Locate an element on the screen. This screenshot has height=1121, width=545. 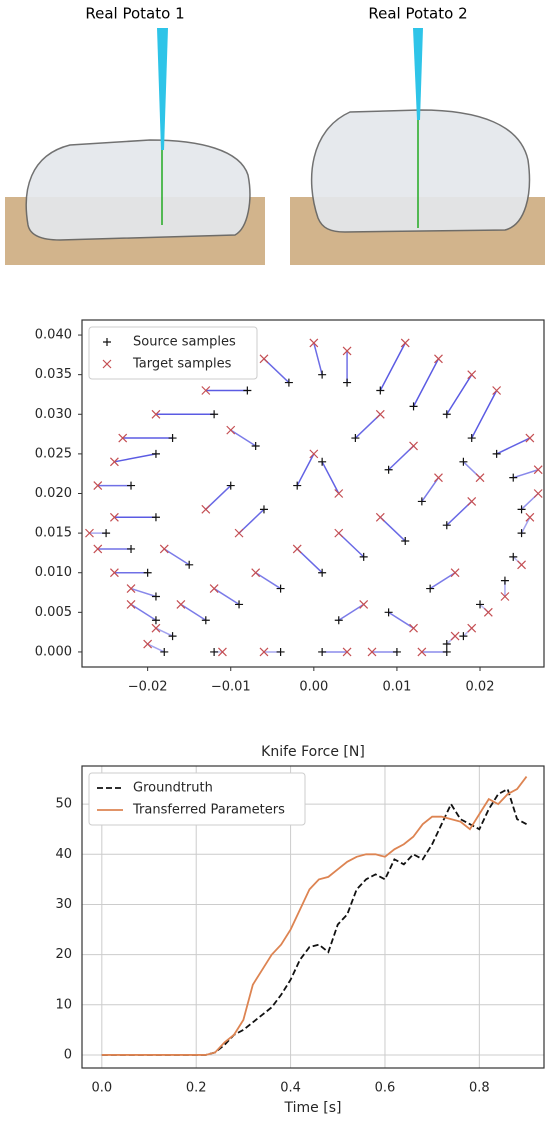
y-tick-label: 0.005 is located at coordinates (53, 612).